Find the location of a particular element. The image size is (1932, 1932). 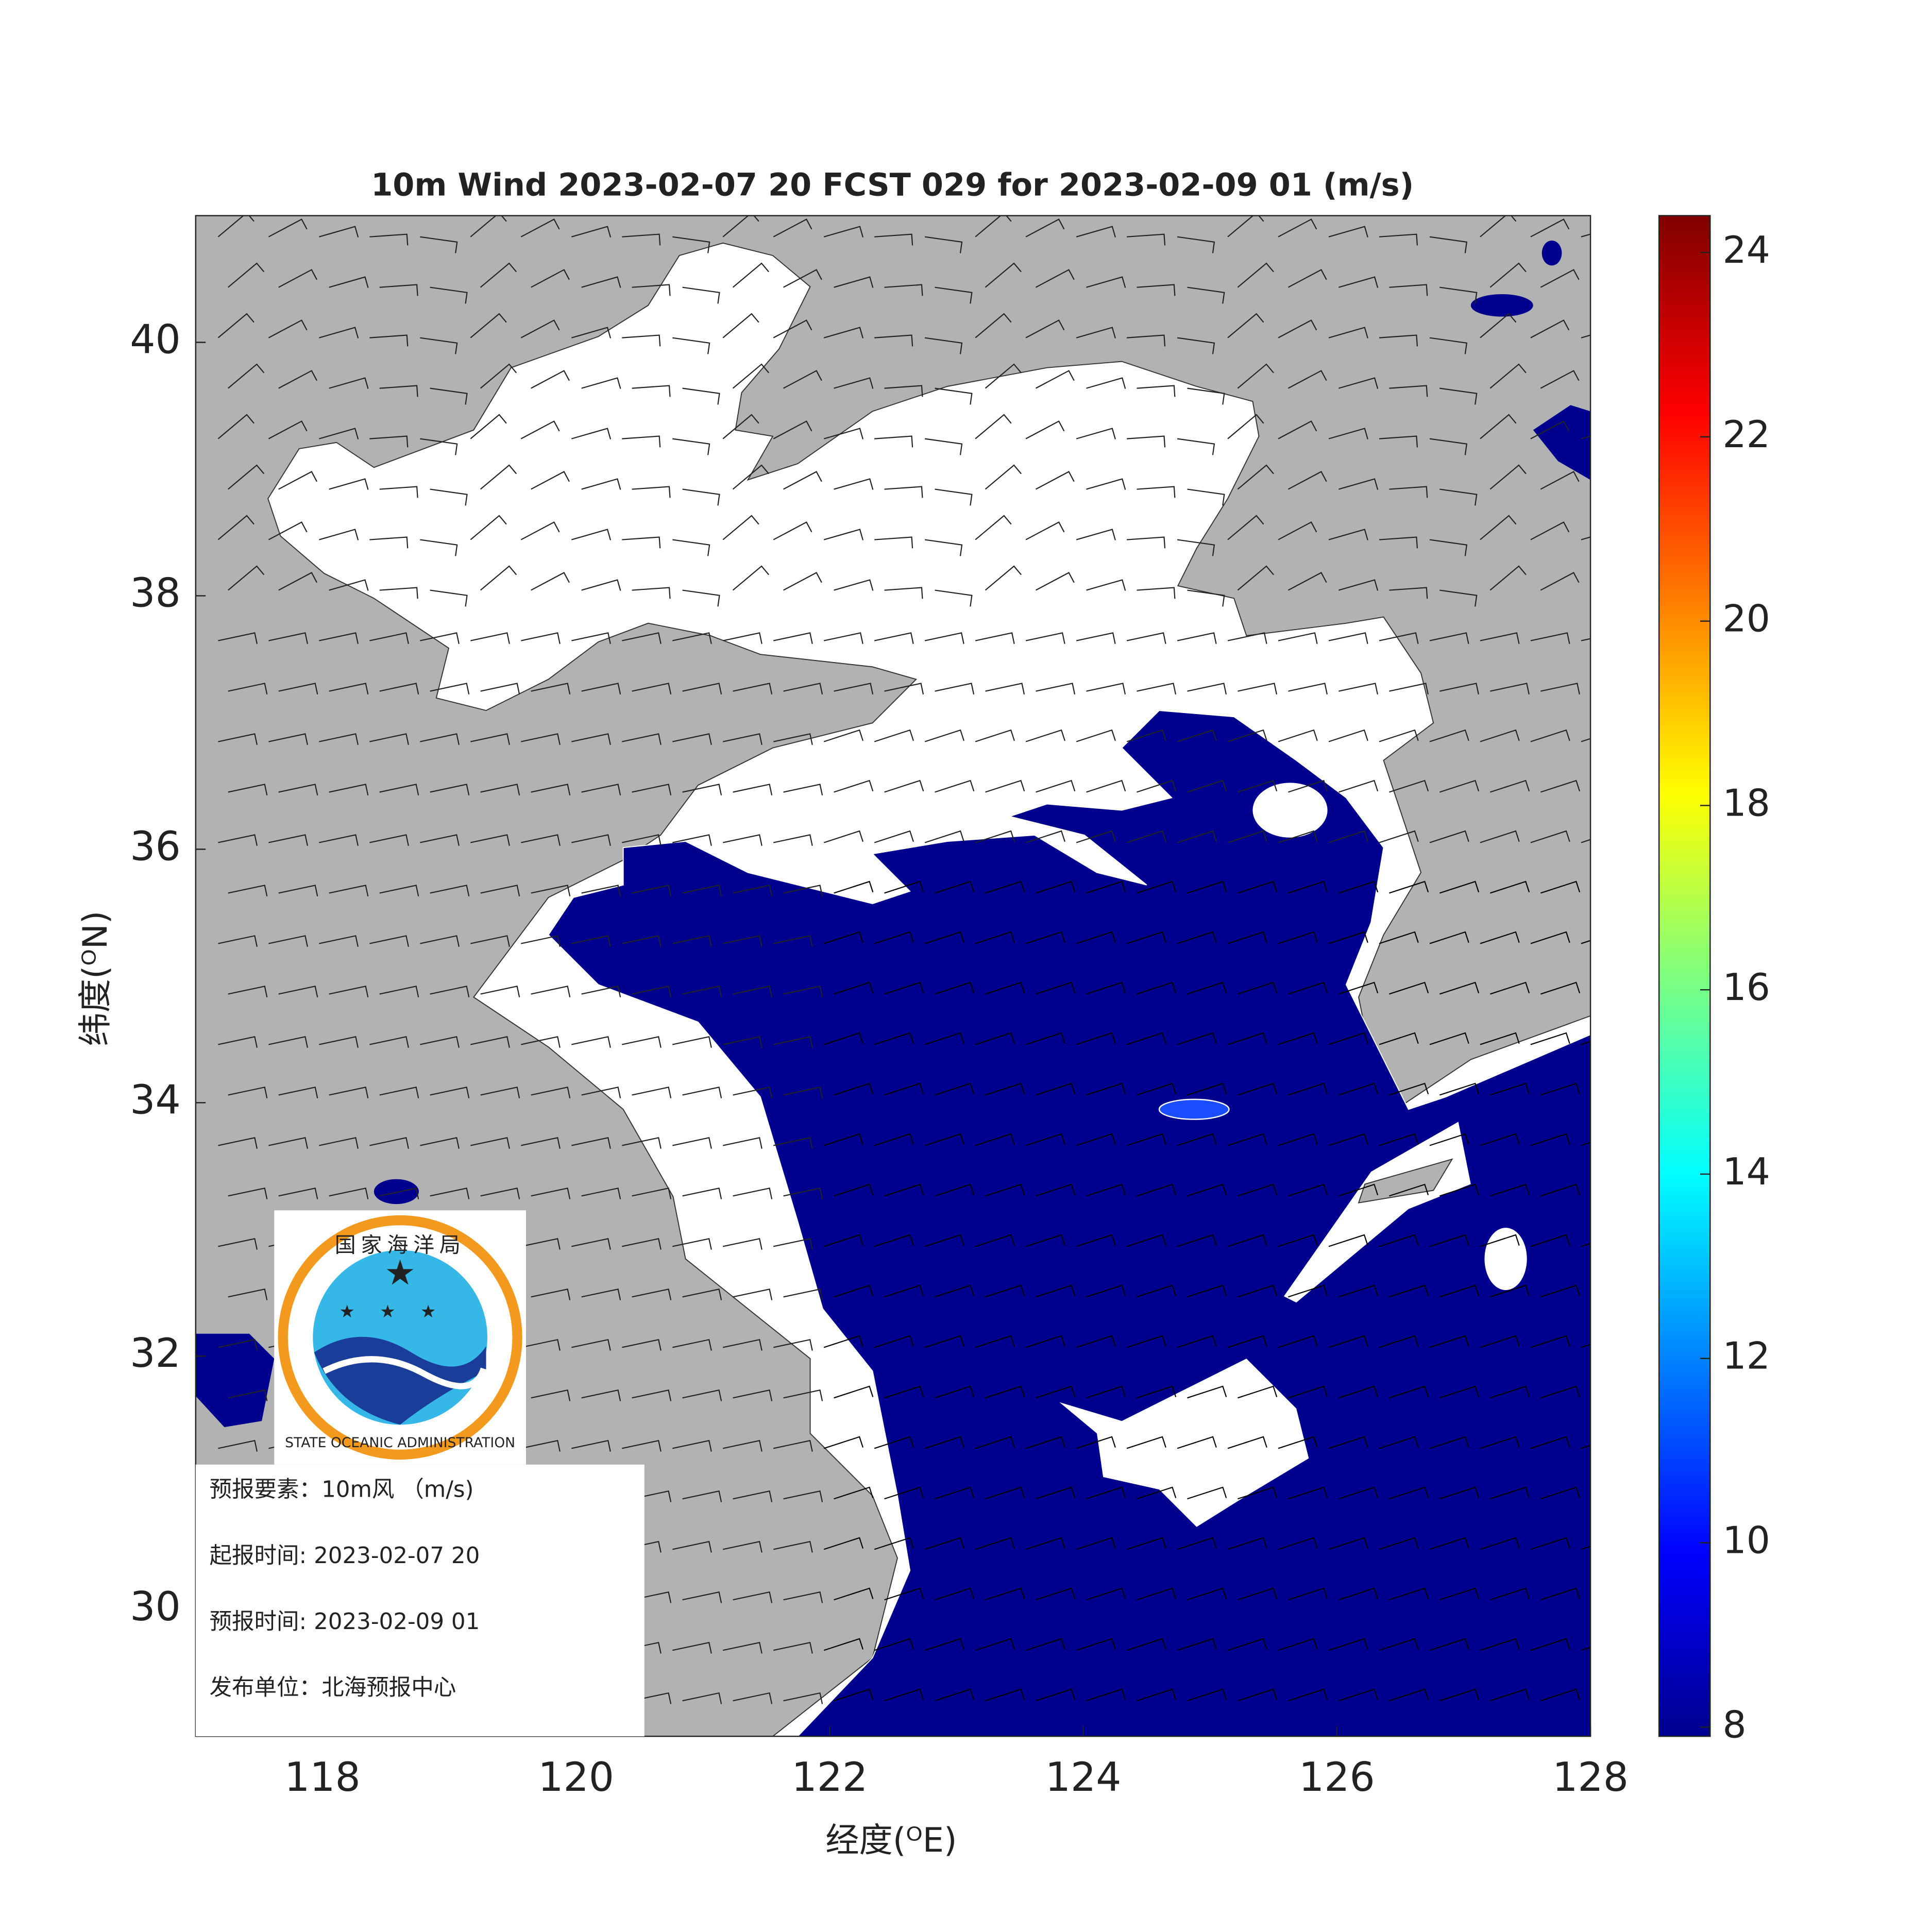

weak-wind-area is located at coordinates (1184, 1443).